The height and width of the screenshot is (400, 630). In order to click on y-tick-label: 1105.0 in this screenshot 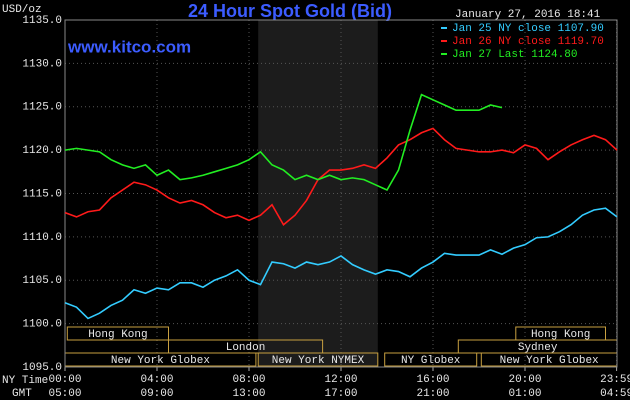, I will do `click(42, 281)`.